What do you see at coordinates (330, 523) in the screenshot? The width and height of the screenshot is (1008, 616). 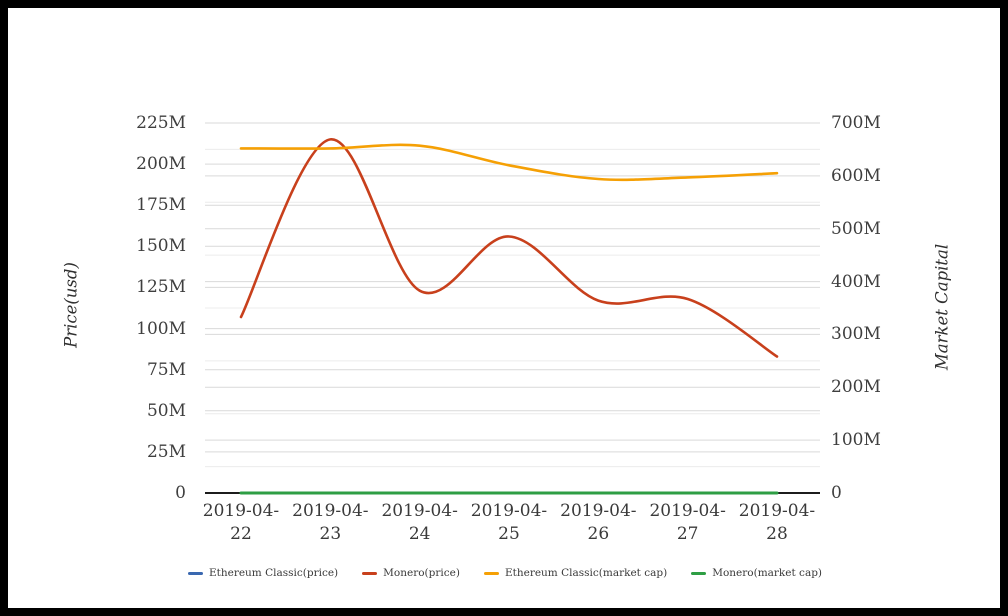 I see `x-tick-label: 2019-04- 23` at bounding box center [330, 523].